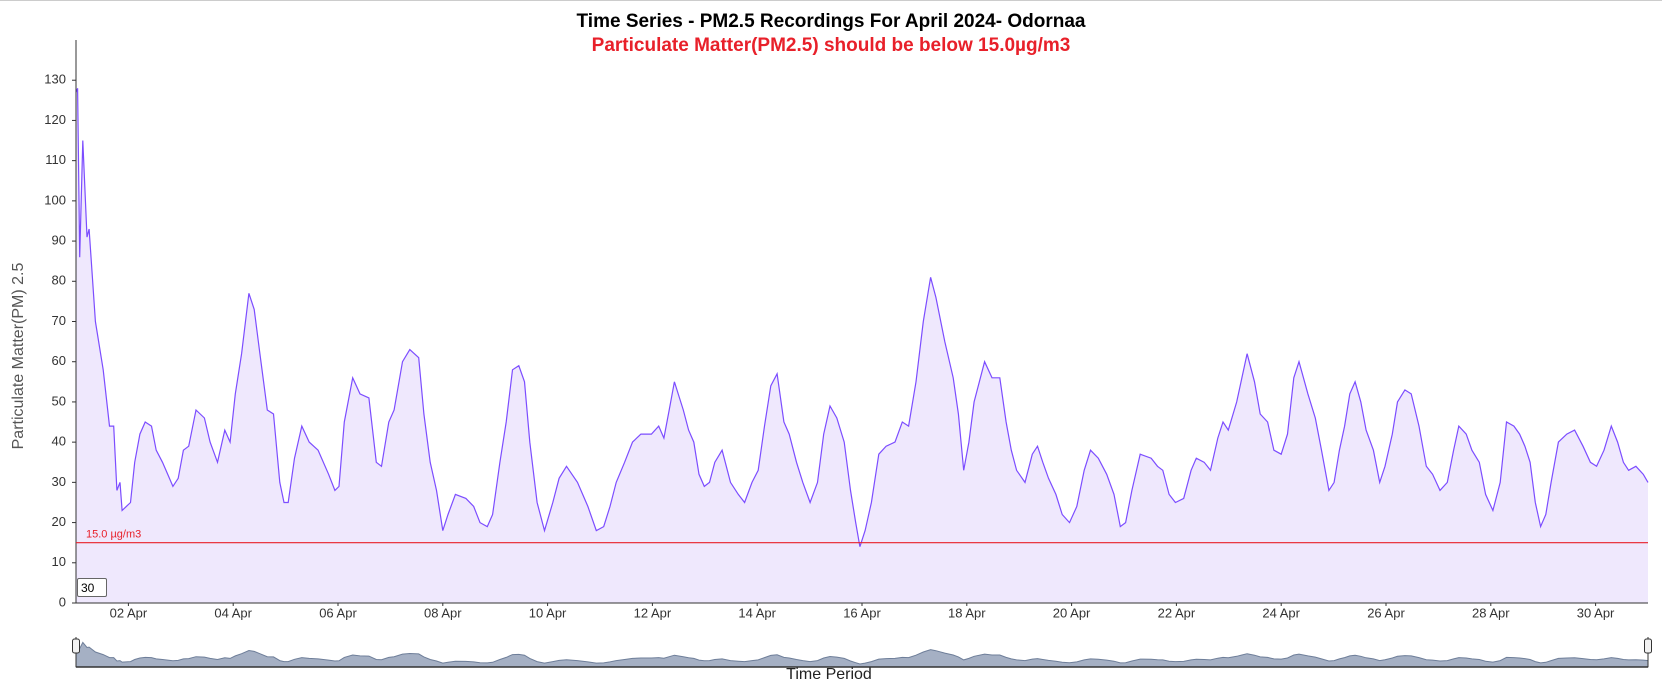  Describe the element at coordinates (129, 612) in the screenshot. I see `x-tick-label: 02 Apr` at that location.